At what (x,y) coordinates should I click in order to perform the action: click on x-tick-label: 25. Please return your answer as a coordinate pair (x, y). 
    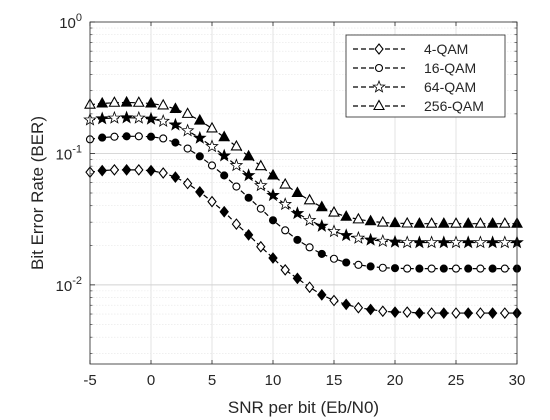
    Looking at the image, I should click on (456, 380).